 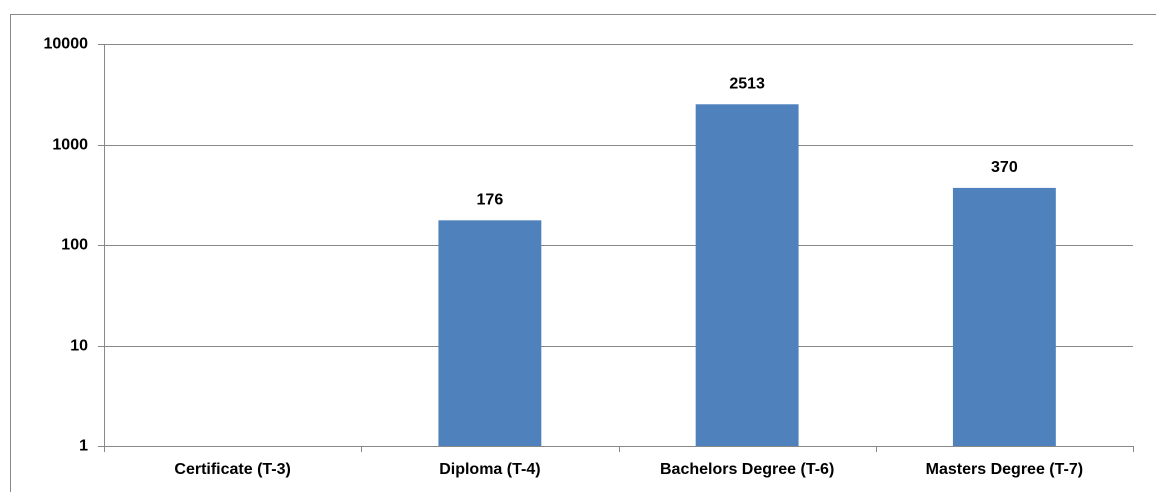 I want to click on y-tick-label: 10000, so click(x=66, y=44).